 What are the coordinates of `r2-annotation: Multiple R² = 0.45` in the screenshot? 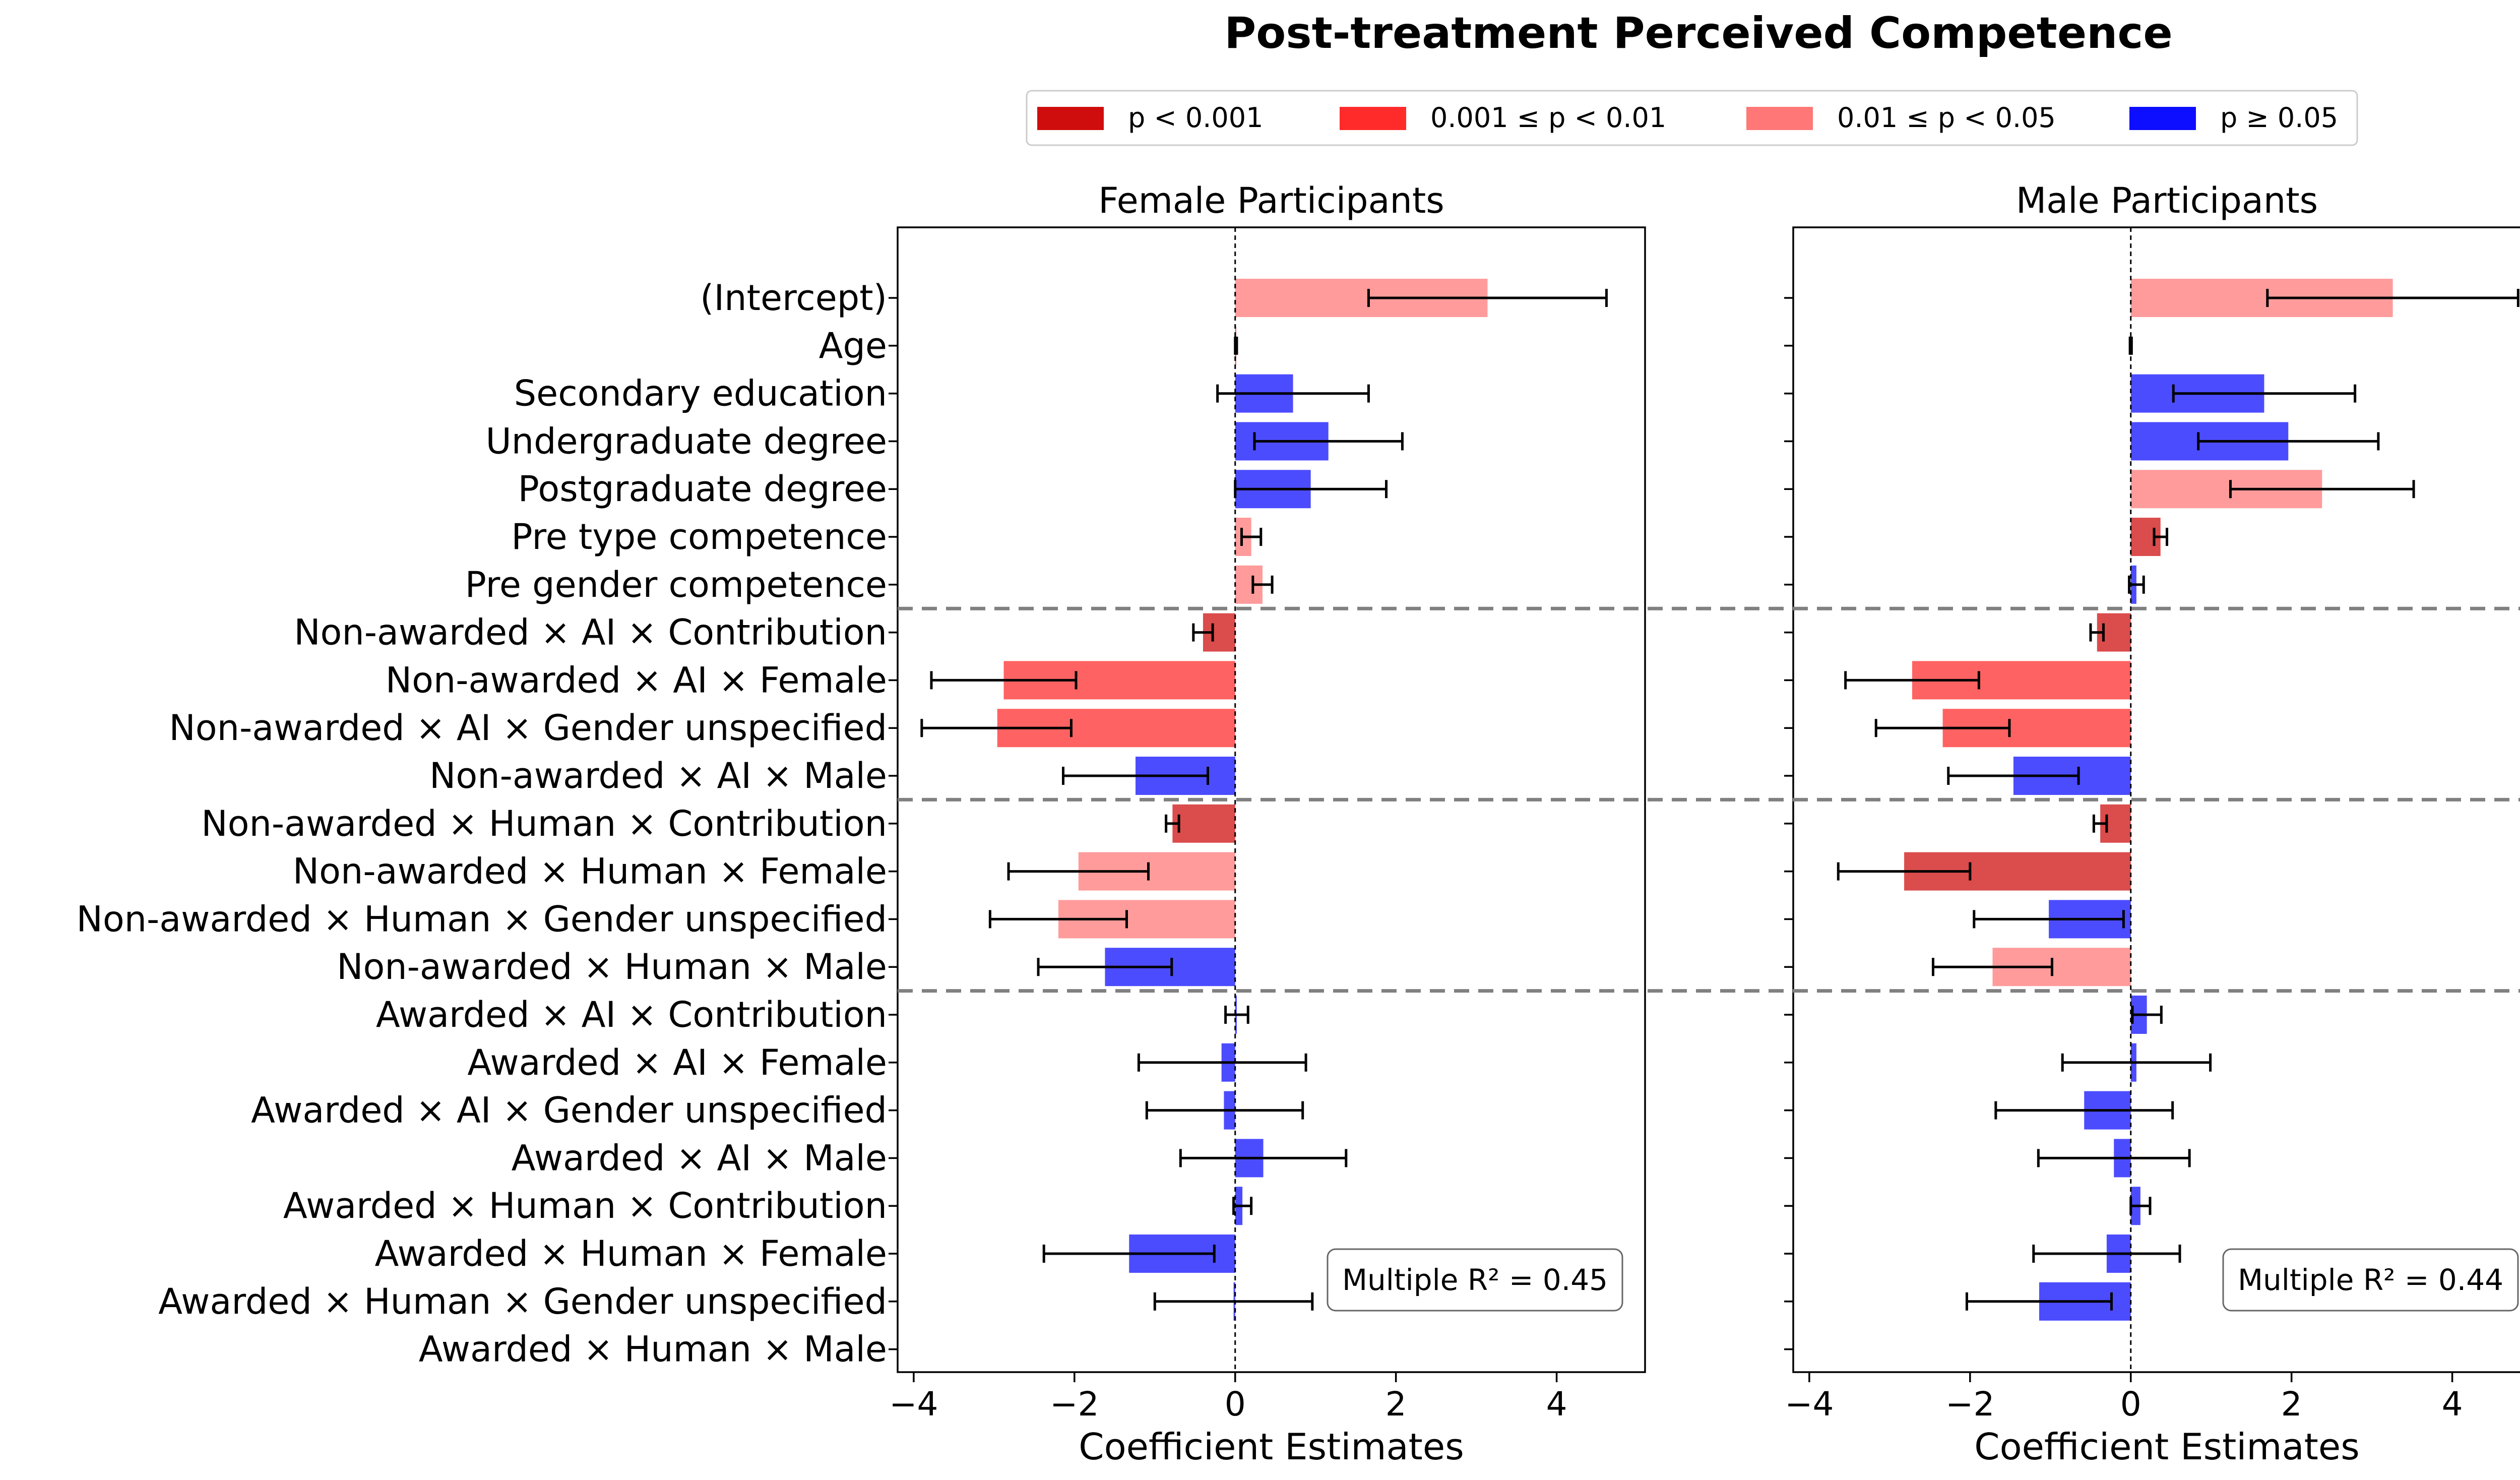 It's located at (1475, 1280).